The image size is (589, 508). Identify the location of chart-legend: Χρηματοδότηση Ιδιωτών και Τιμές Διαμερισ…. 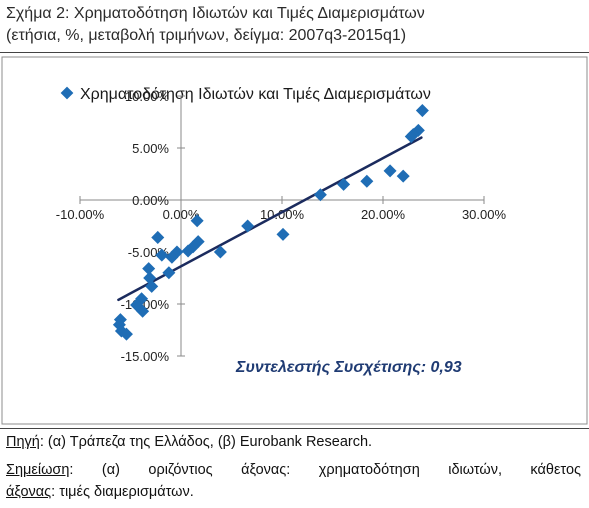
(245, 94).